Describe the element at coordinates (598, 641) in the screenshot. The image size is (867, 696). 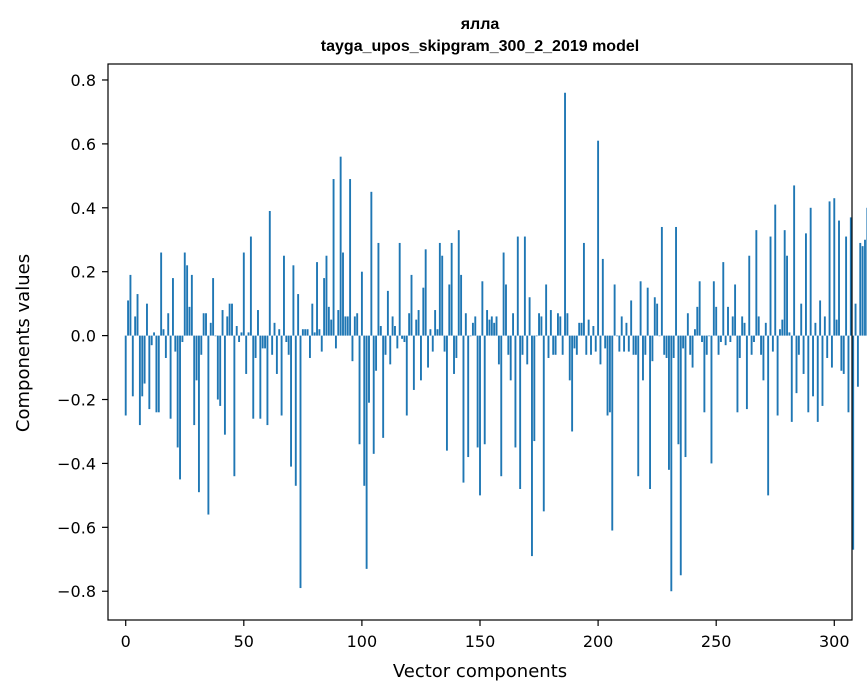
I see `x-tick-label: 200` at that location.